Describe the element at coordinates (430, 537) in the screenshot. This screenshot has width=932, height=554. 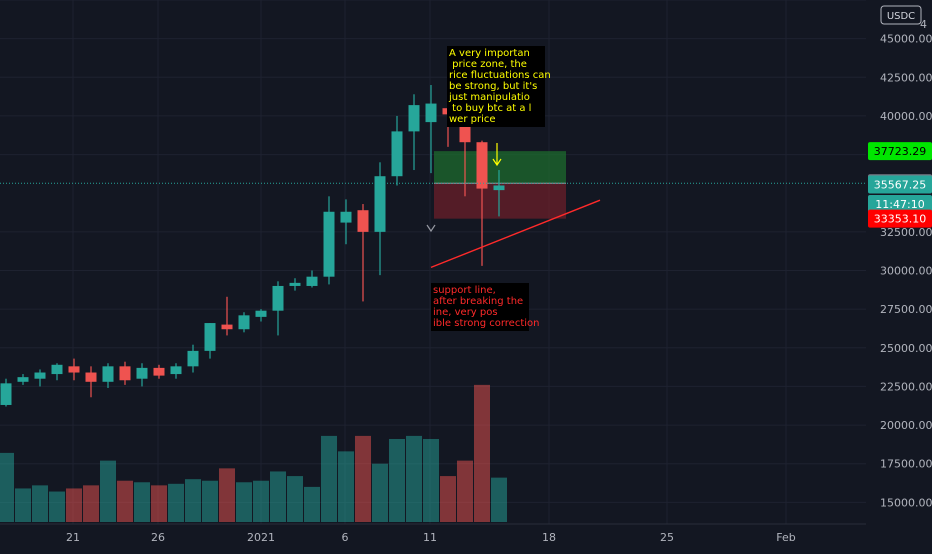
I see `time-tick-label: 11` at that location.